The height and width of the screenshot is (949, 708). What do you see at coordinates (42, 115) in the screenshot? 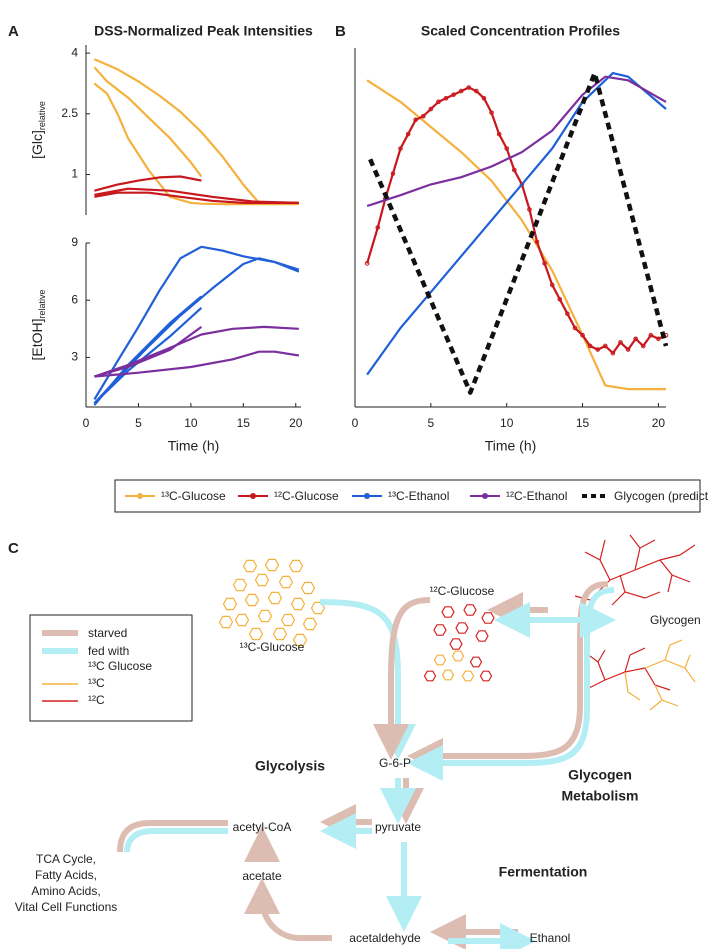
I see `y-axis-label-sub: relative` at bounding box center [42, 115].